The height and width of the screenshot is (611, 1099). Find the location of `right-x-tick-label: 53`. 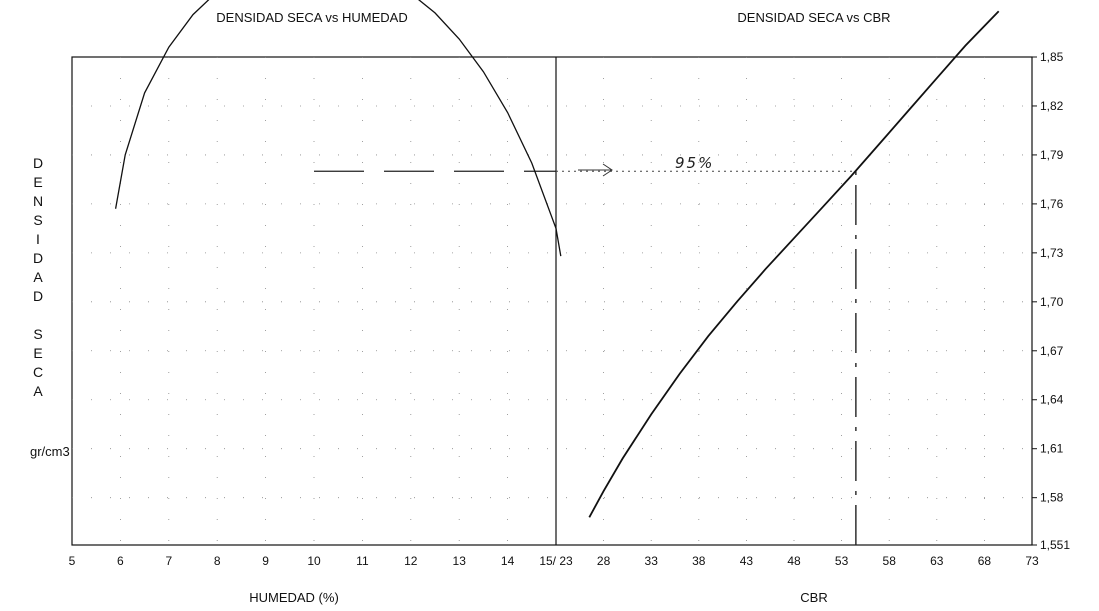

right-x-tick-label: 53 is located at coordinates (842, 561).